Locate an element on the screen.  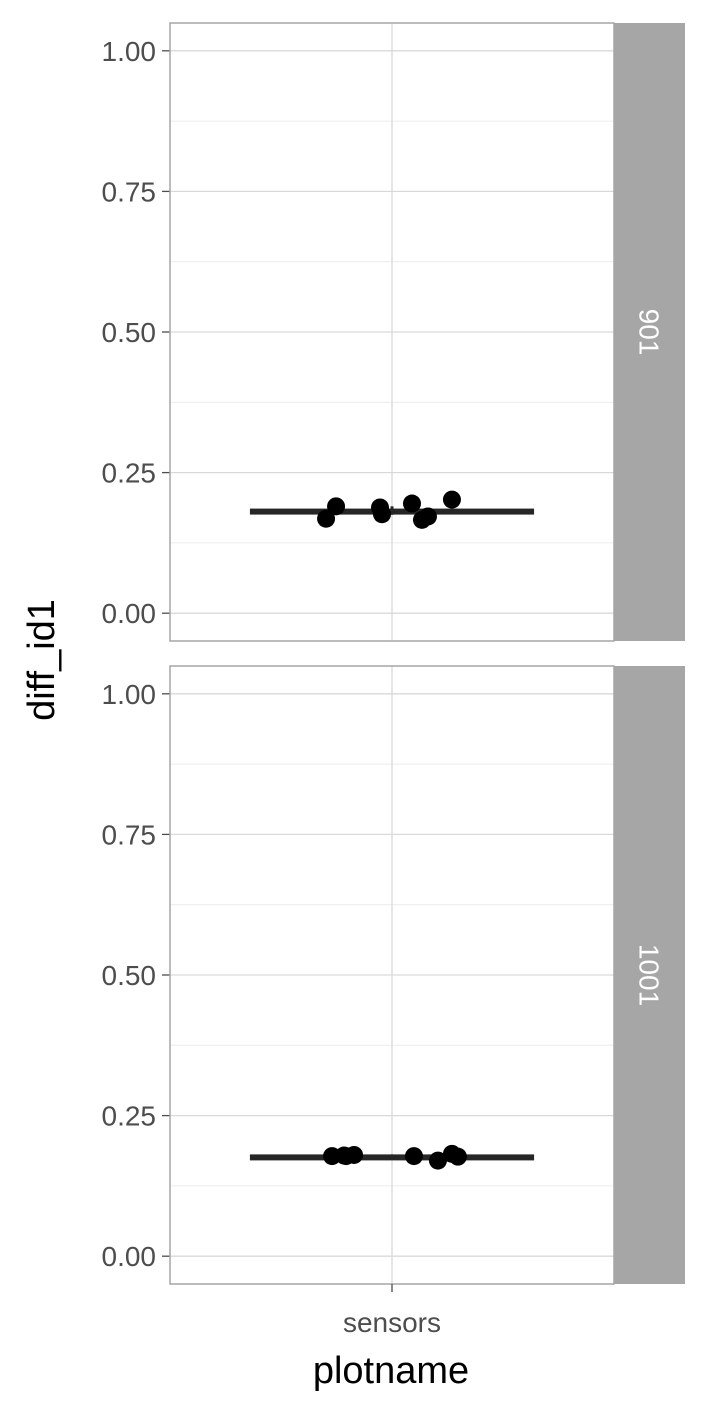
facet-strip-label: 1001 is located at coordinates (649, 975).